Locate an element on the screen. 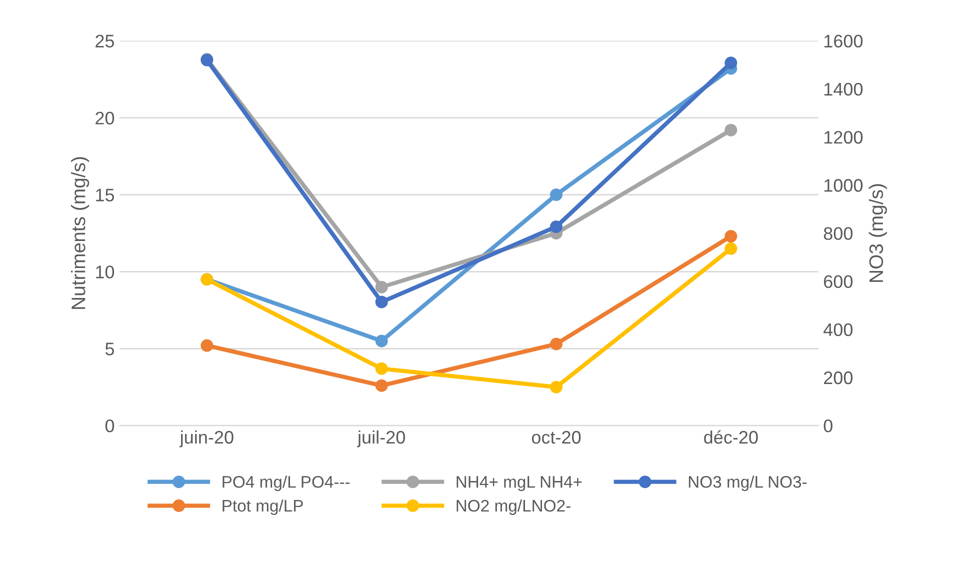 The height and width of the screenshot is (583, 957). y-tick-label: 25 is located at coordinates (105, 41).